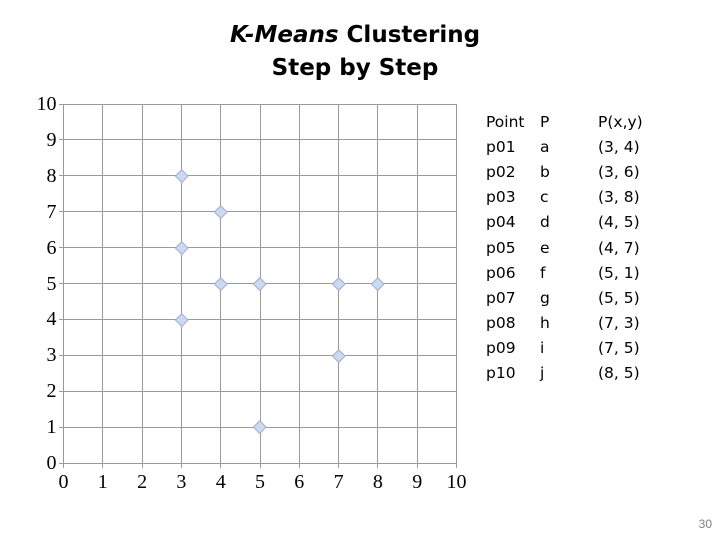 The height and width of the screenshot is (540, 720). Describe the element at coordinates (456, 482) in the screenshot. I see `x-axis-tick-label: 10` at that location.